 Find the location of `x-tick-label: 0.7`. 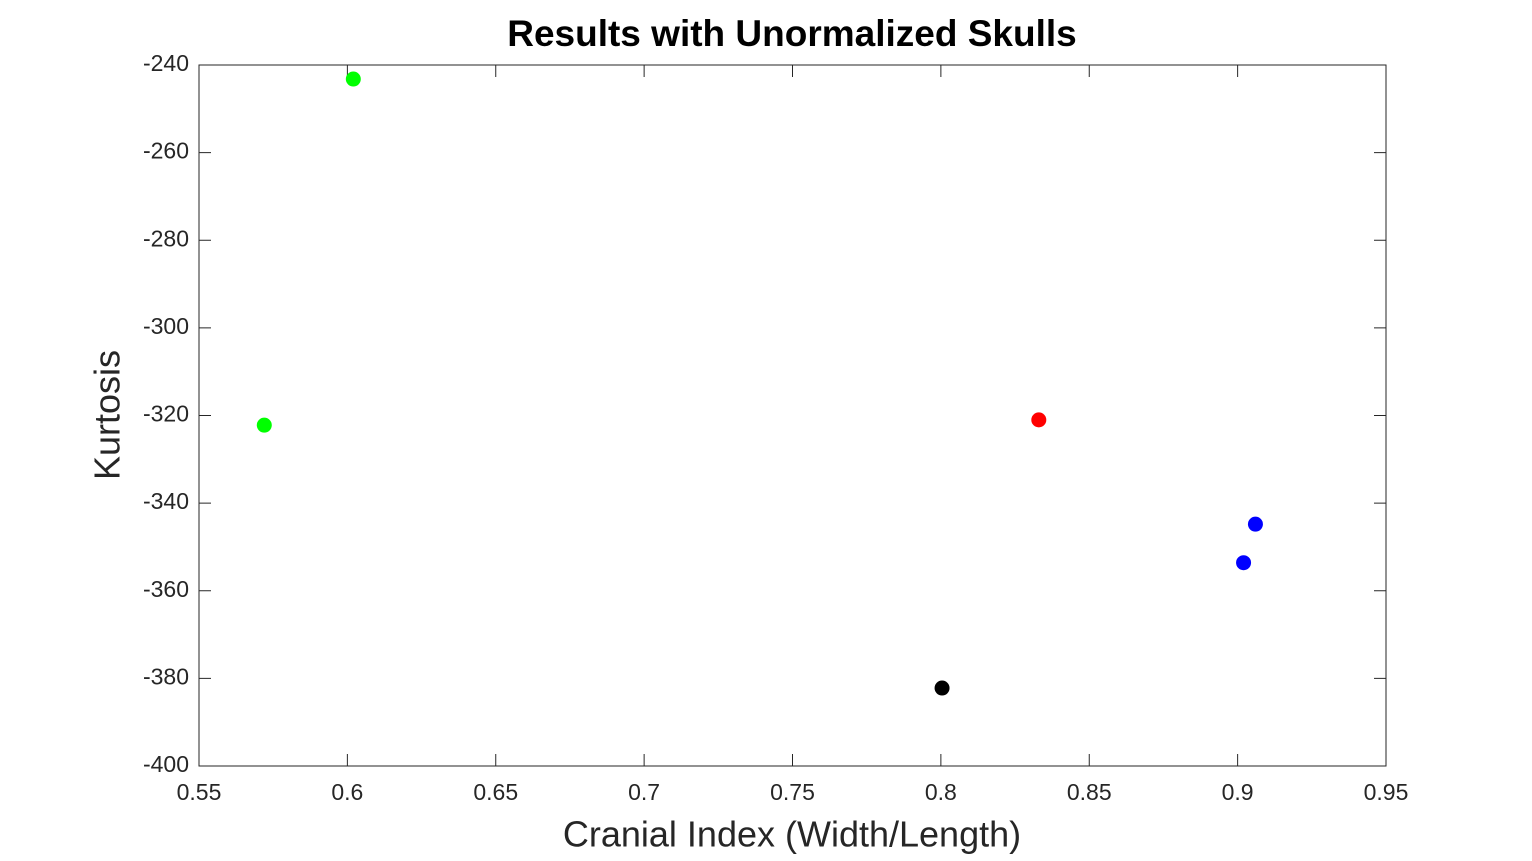

x-tick-label: 0.7 is located at coordinates (644, 792).